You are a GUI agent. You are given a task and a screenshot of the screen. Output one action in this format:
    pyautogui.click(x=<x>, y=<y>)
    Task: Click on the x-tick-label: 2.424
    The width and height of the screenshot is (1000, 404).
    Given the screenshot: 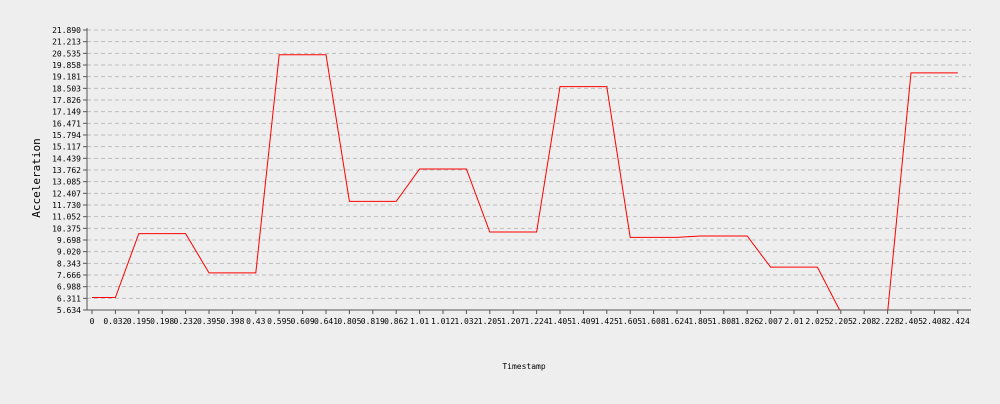 What is the action you would take?
    pyautogui.click(x=958, y=321)
    